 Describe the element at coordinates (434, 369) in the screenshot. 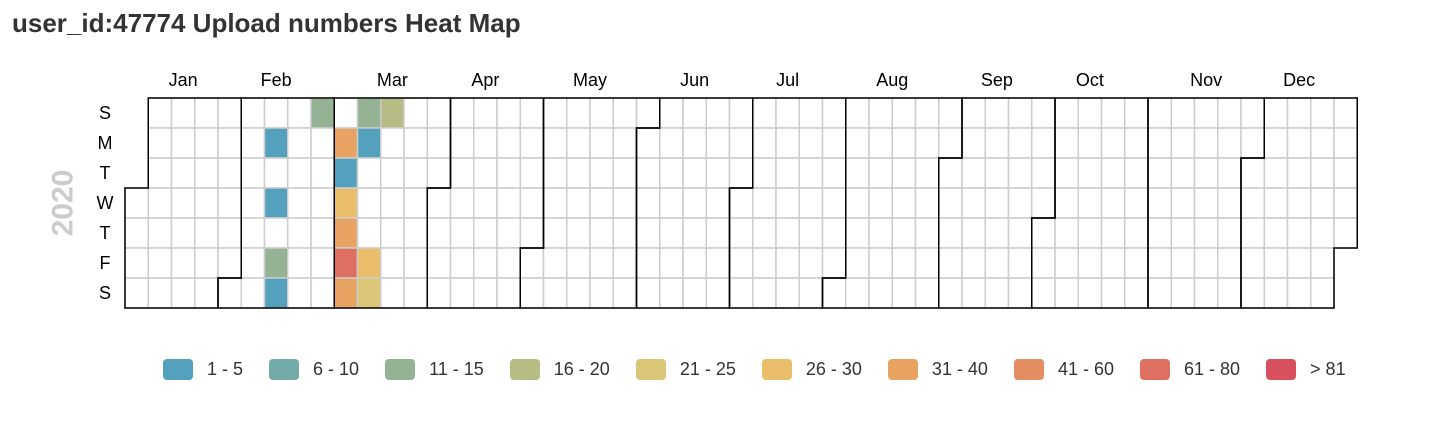

I see `legend-item: 11 - 15` at that location.